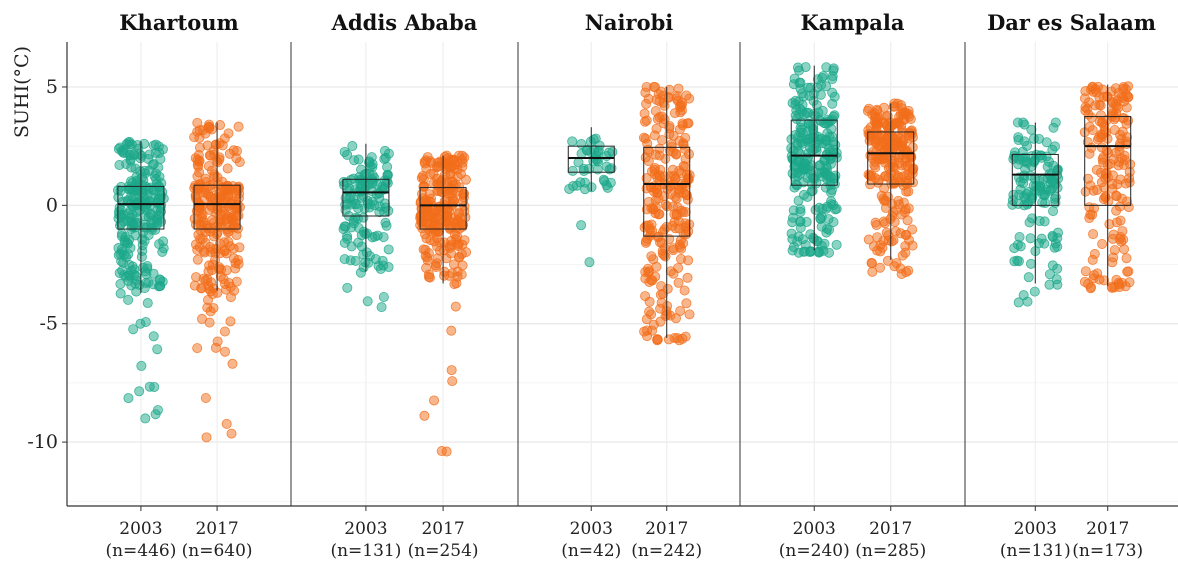 The width and height of the screenshot is (1178, 565). What do you see at coordinates (52, 87) in the screenshot?
I see `y-tick-label: 5` at bounding box center [52, 87].